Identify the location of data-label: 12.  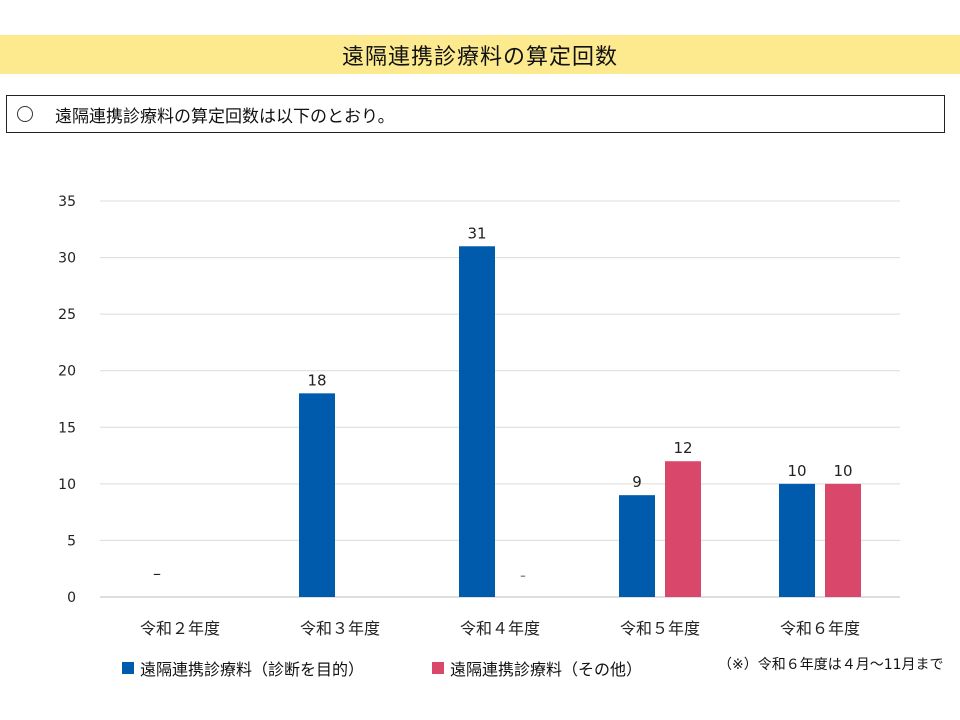
(682, 448).